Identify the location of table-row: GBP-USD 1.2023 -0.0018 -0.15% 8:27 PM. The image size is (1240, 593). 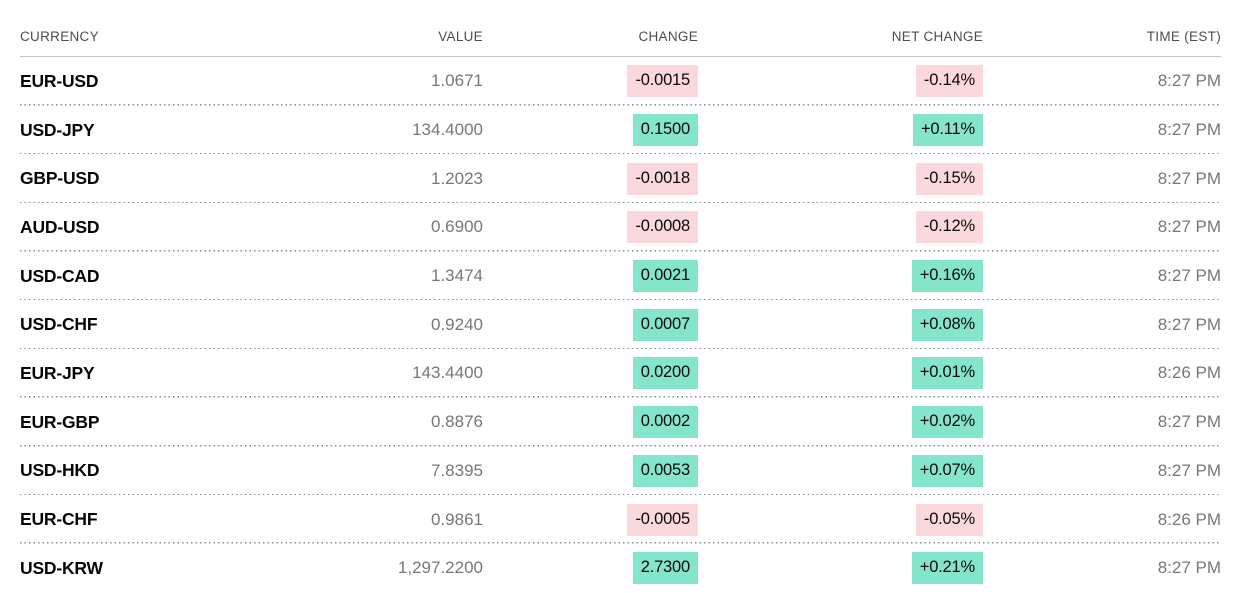
(620, 178).